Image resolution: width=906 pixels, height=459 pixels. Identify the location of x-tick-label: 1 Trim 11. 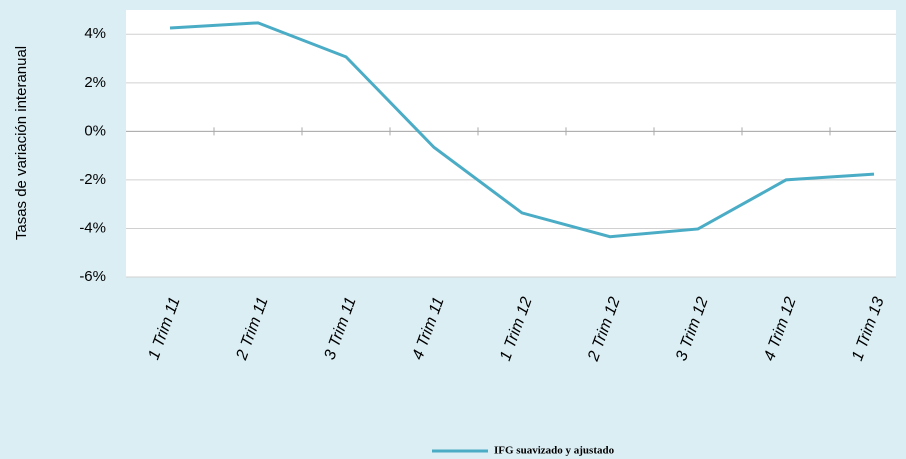
(164, 328).